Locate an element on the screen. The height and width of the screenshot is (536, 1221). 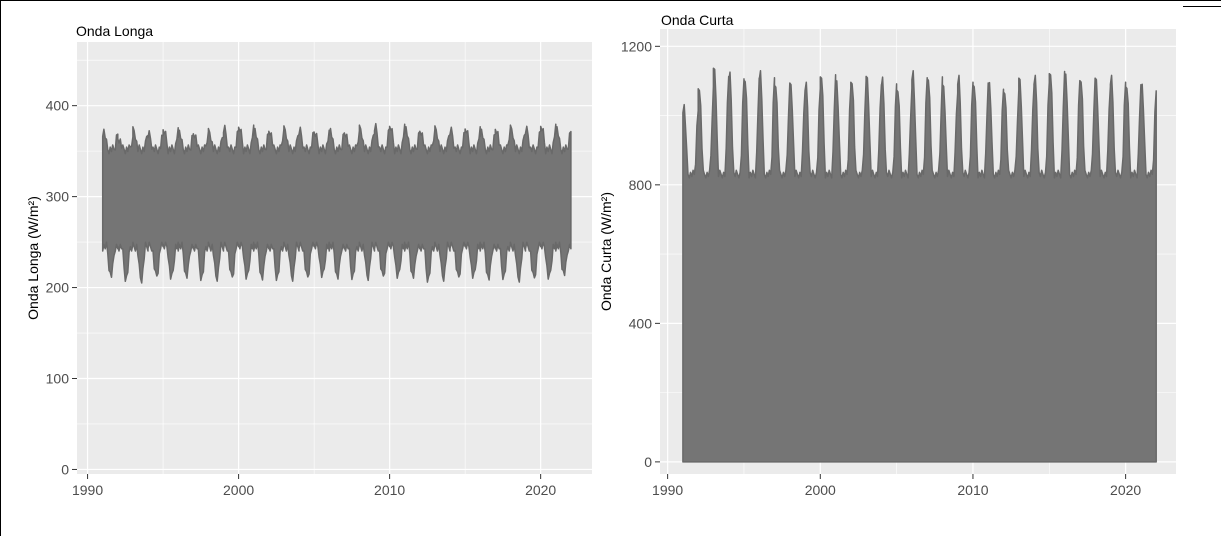
y-tick-label: 100 is located at coordinates (58, 379).